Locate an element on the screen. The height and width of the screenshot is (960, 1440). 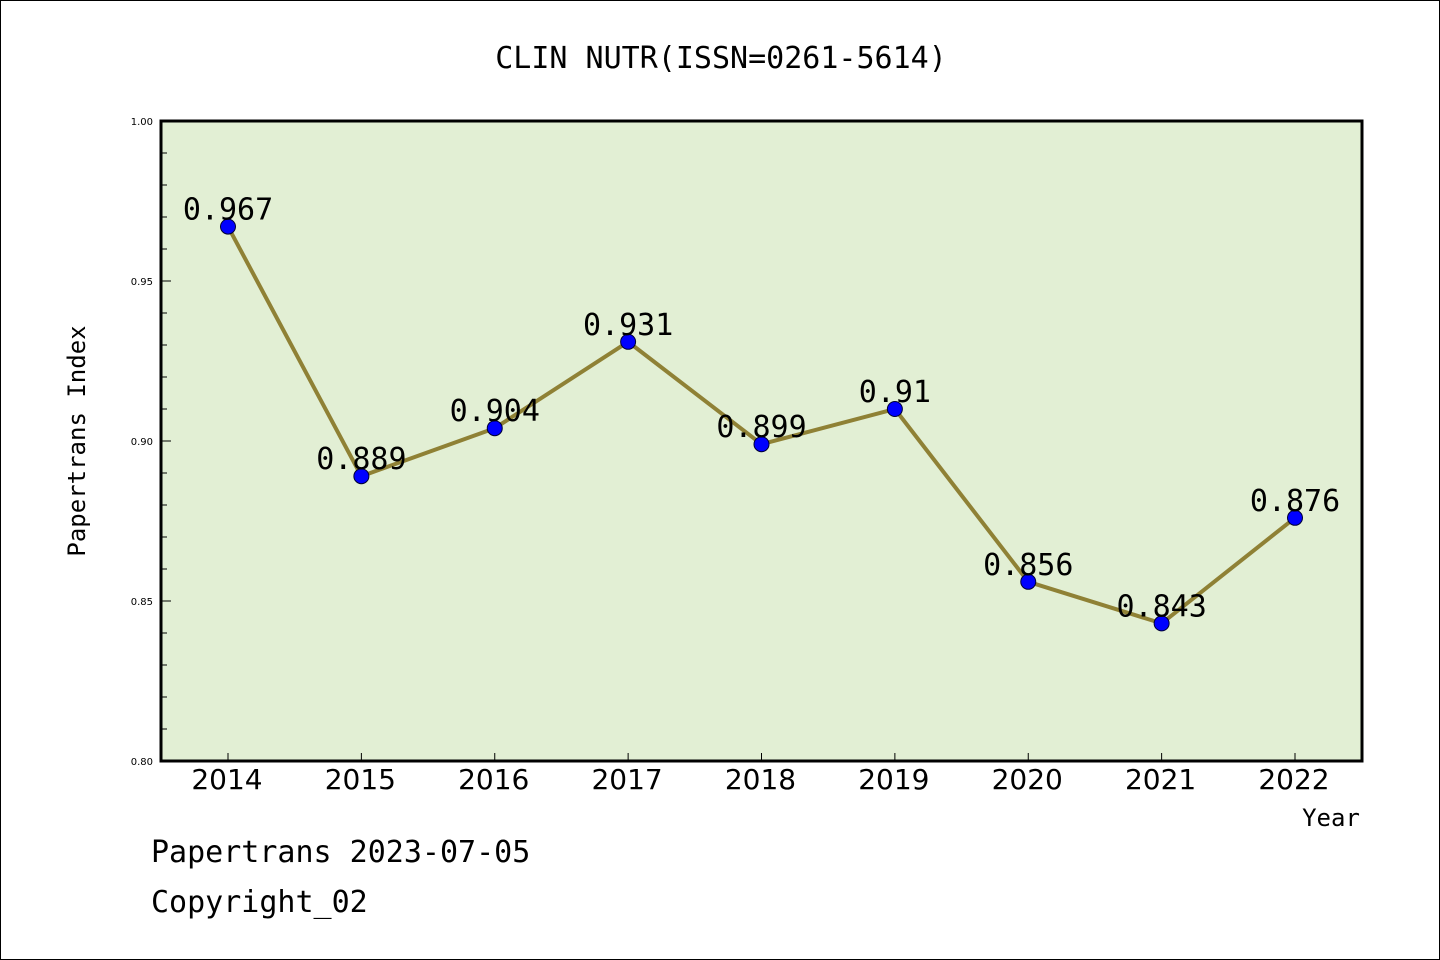
data-point-2014 is located at coordinates (228, 226).